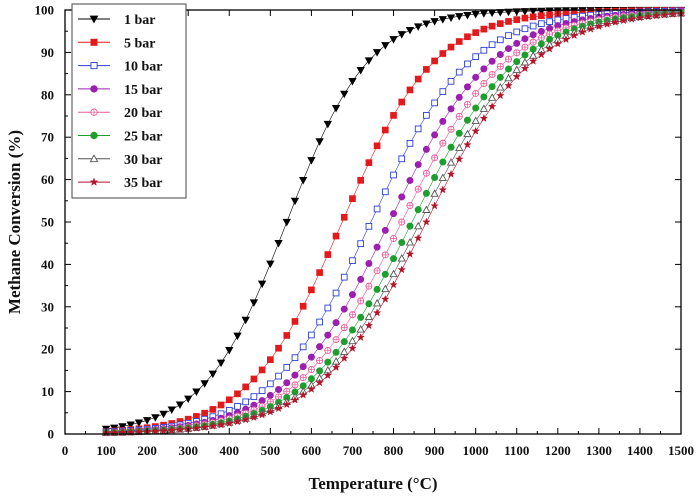 This screenshot has height=497, width=700. I want to click on x-tick-label: 1100, so click(516, 450).